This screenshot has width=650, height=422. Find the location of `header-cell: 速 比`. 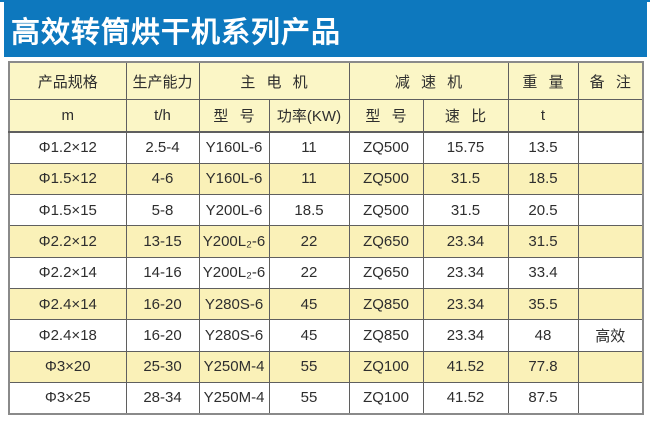

header-cell: 速 比 is located at coordinates (465, 116).